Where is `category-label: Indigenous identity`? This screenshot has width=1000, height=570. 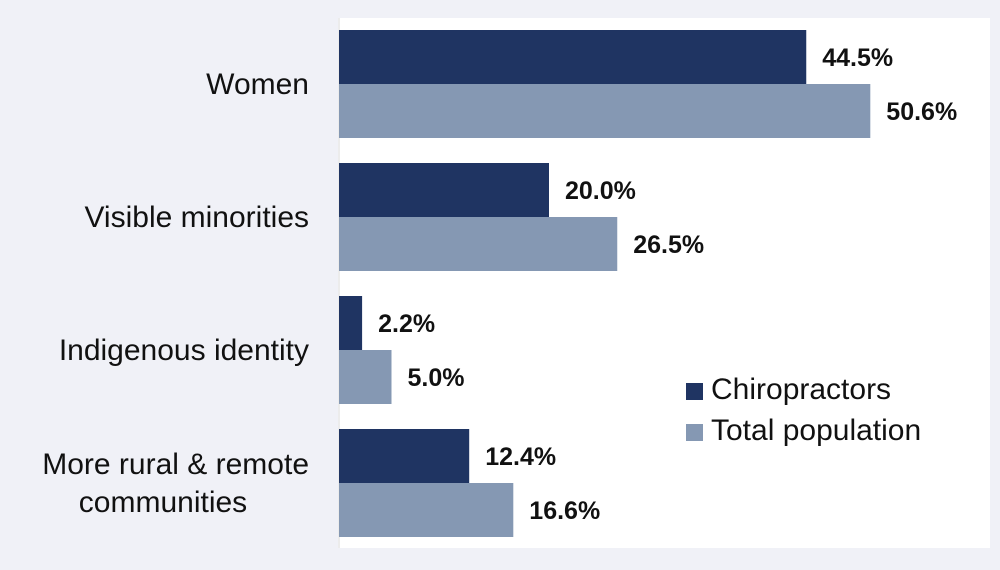 category-label: Indigenous identity is located at coordinates (184, 350).